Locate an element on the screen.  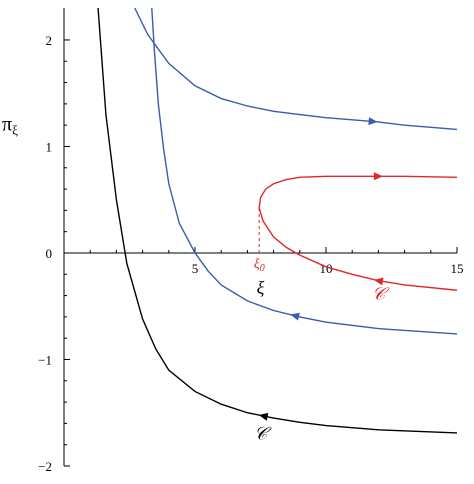
y-tick-label: 1 is located at coordinates (49, 146).